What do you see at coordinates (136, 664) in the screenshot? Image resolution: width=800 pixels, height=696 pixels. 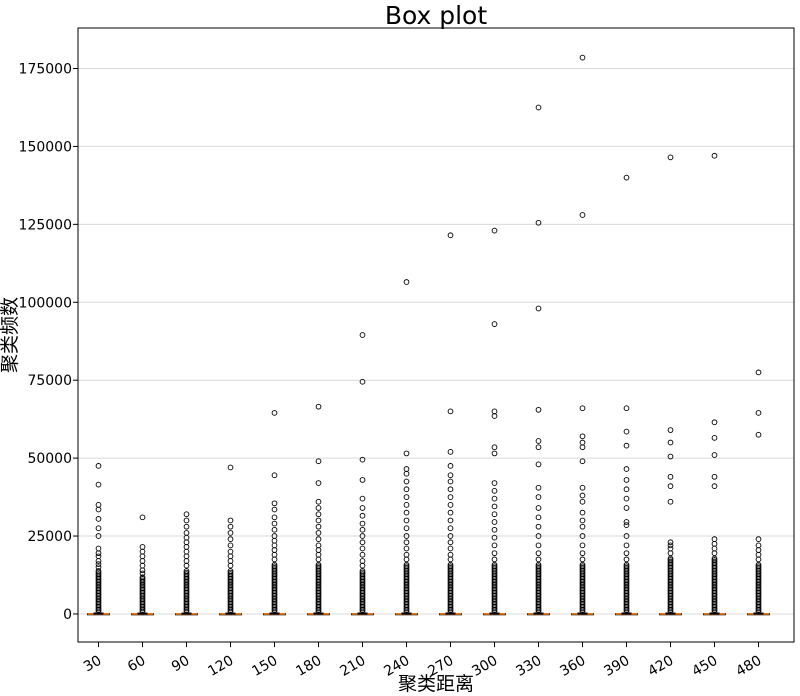 I see `x-tick-label: 60` at bounding box center [136, 664].